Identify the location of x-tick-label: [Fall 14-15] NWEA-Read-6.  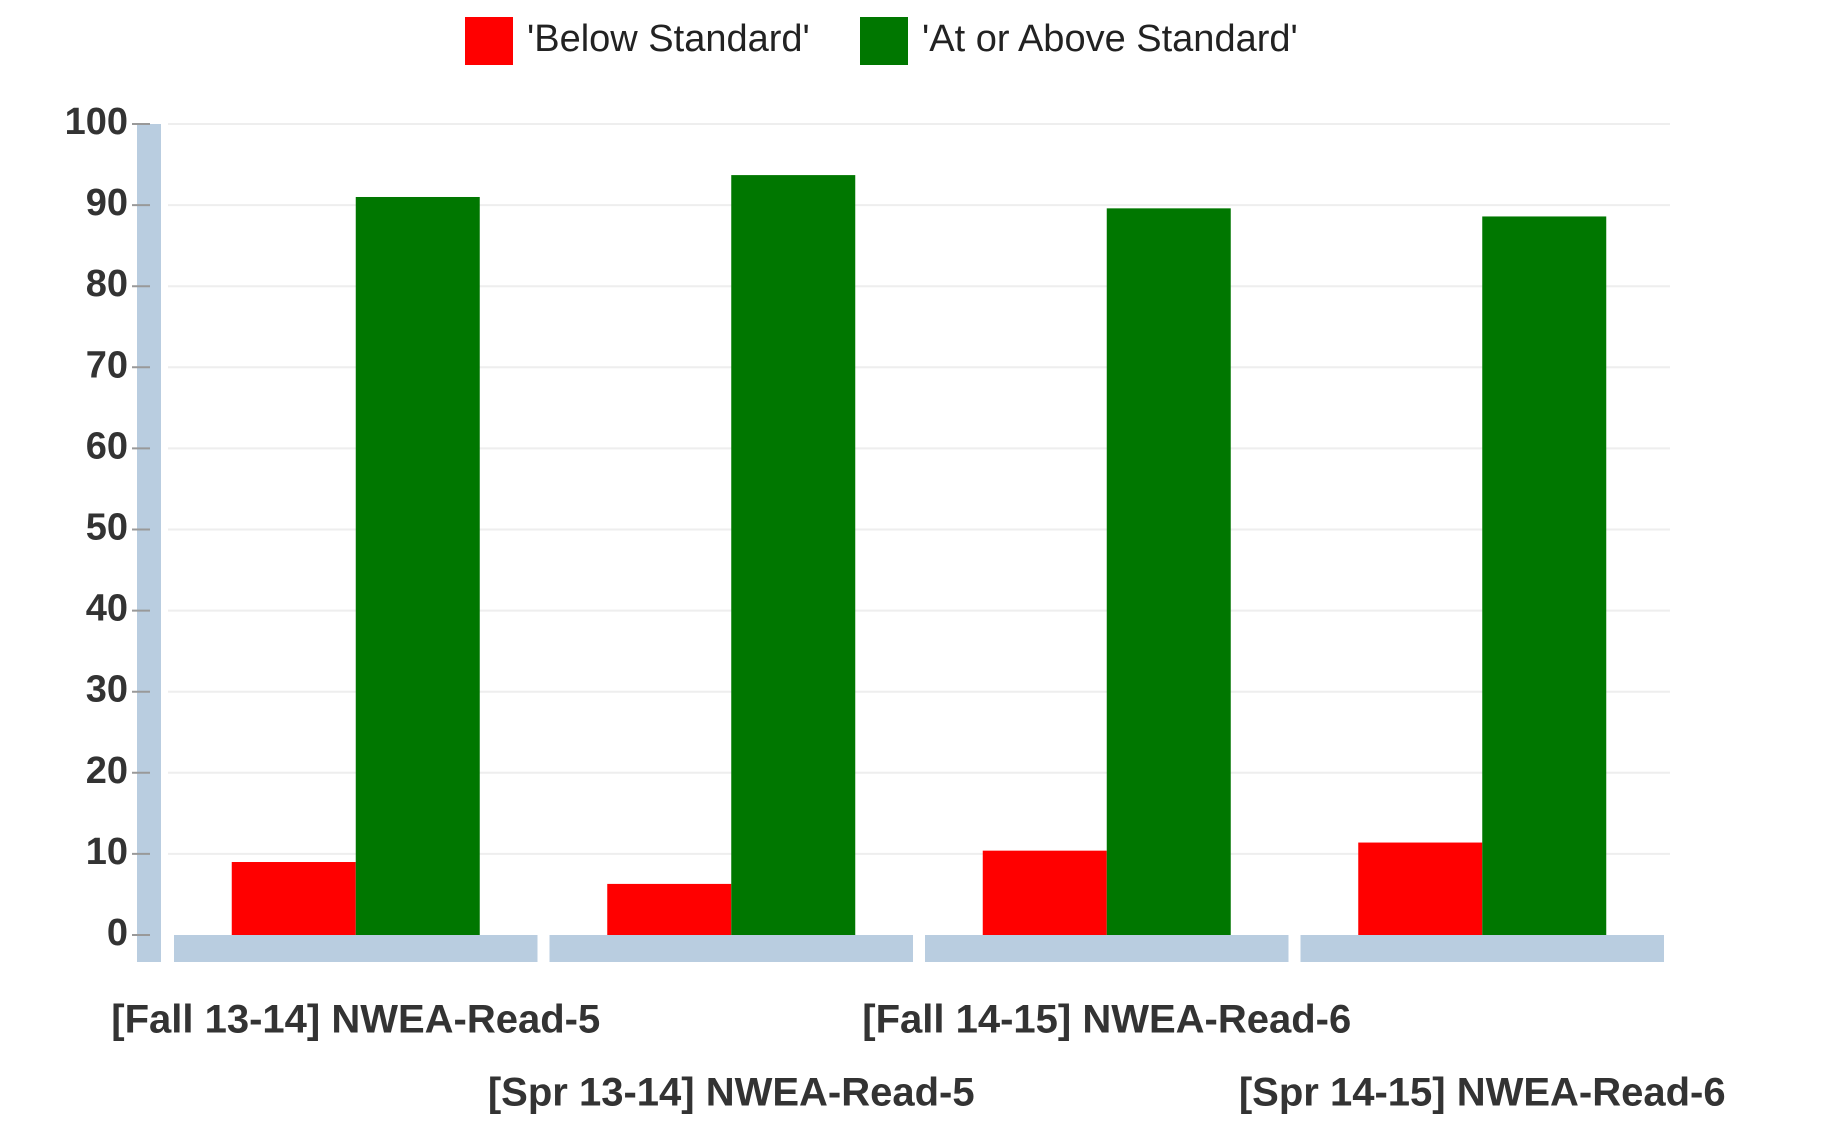
(1106, 1020).